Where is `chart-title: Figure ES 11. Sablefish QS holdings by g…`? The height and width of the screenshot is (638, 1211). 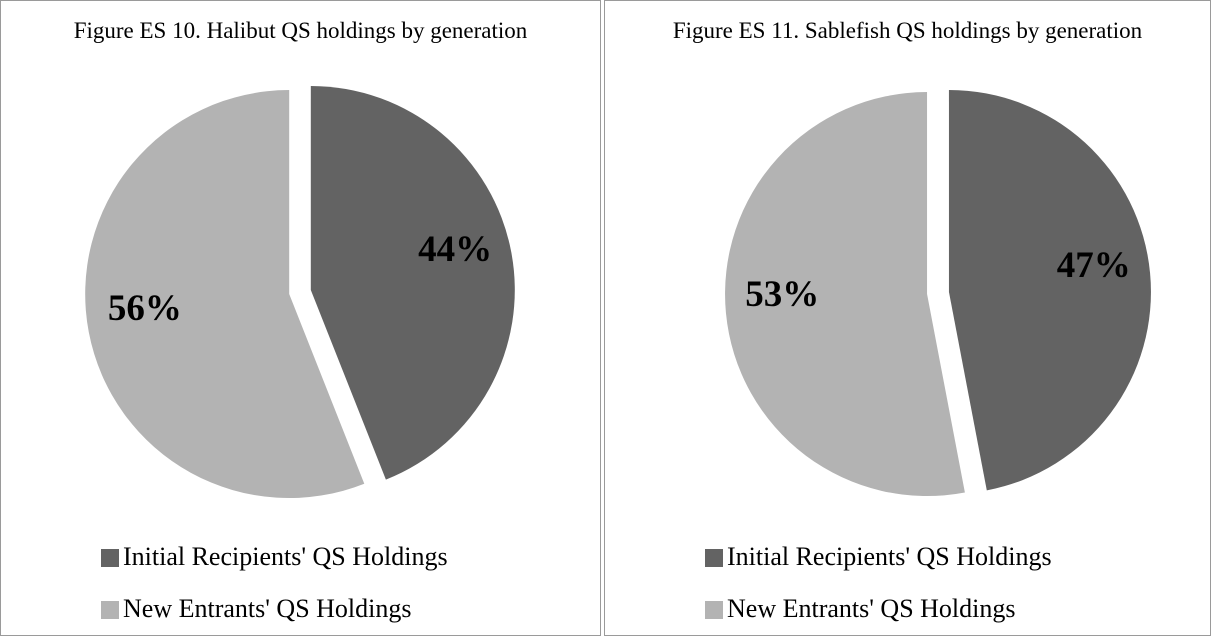 chart-title: Figure ES 11. Sablefish QS holdings by g… is located at coordinates (907, 30).